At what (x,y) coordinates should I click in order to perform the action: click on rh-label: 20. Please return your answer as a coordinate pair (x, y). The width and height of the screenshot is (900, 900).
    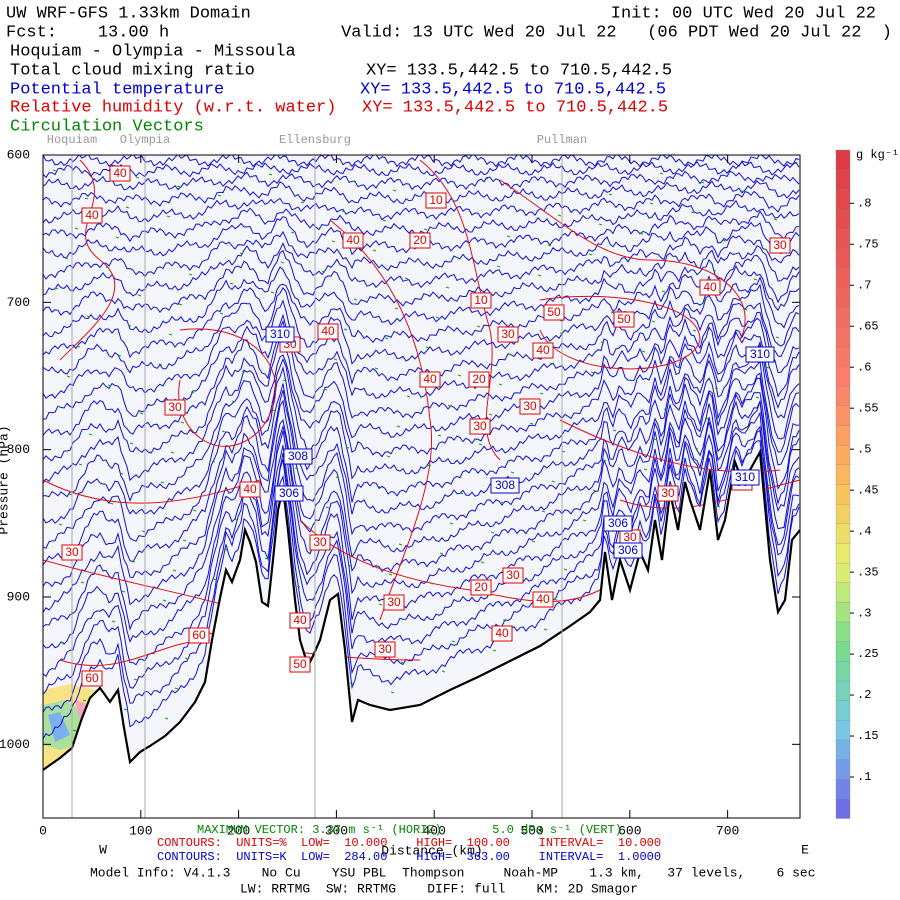
    Looking at the image, I should click on (420, 240).